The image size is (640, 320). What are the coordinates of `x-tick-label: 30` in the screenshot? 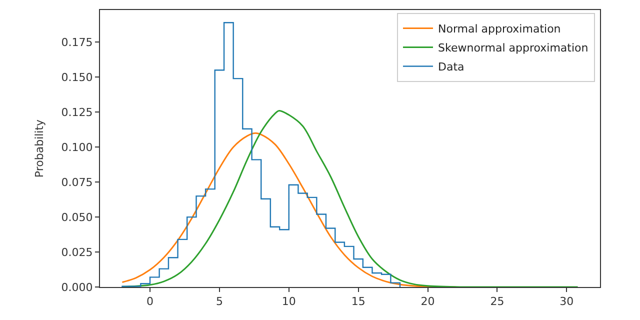 It's located at (567, 301).